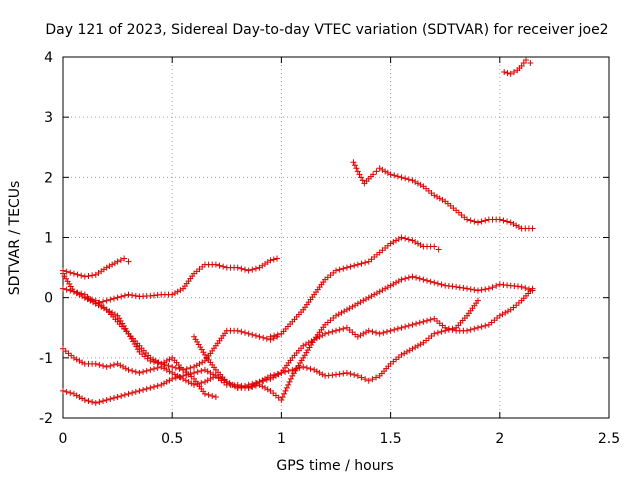 The height and width of the screenshot is (480, 640). What do you see at coordinates (46, 359) in the screenshot?
I see `y-tick-label: -1` at bounding box center [46, 359].